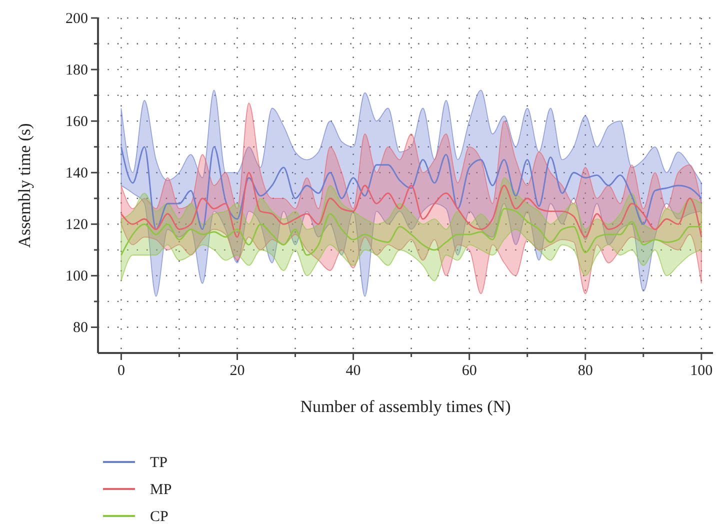  I want to click on y-tick-label: 100, so click(77, 276).